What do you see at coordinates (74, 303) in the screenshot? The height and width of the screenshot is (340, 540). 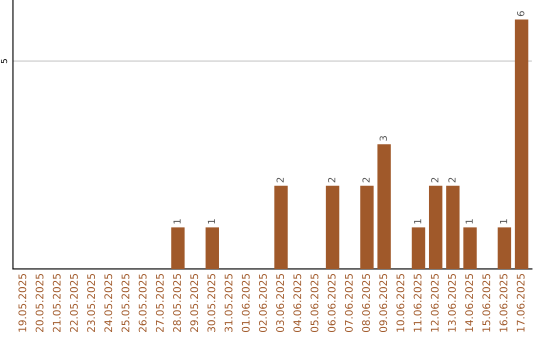 I see `x-tick-label: 22.05.2025` at bounding box center [74, 303].